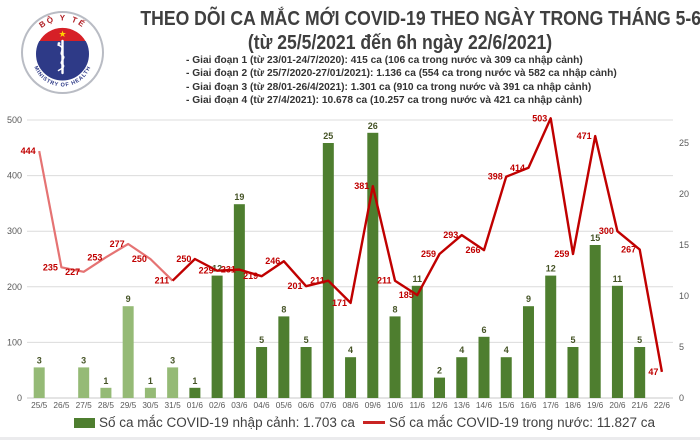  I want to click on legend-domestic-swatch, so click(374, 422).